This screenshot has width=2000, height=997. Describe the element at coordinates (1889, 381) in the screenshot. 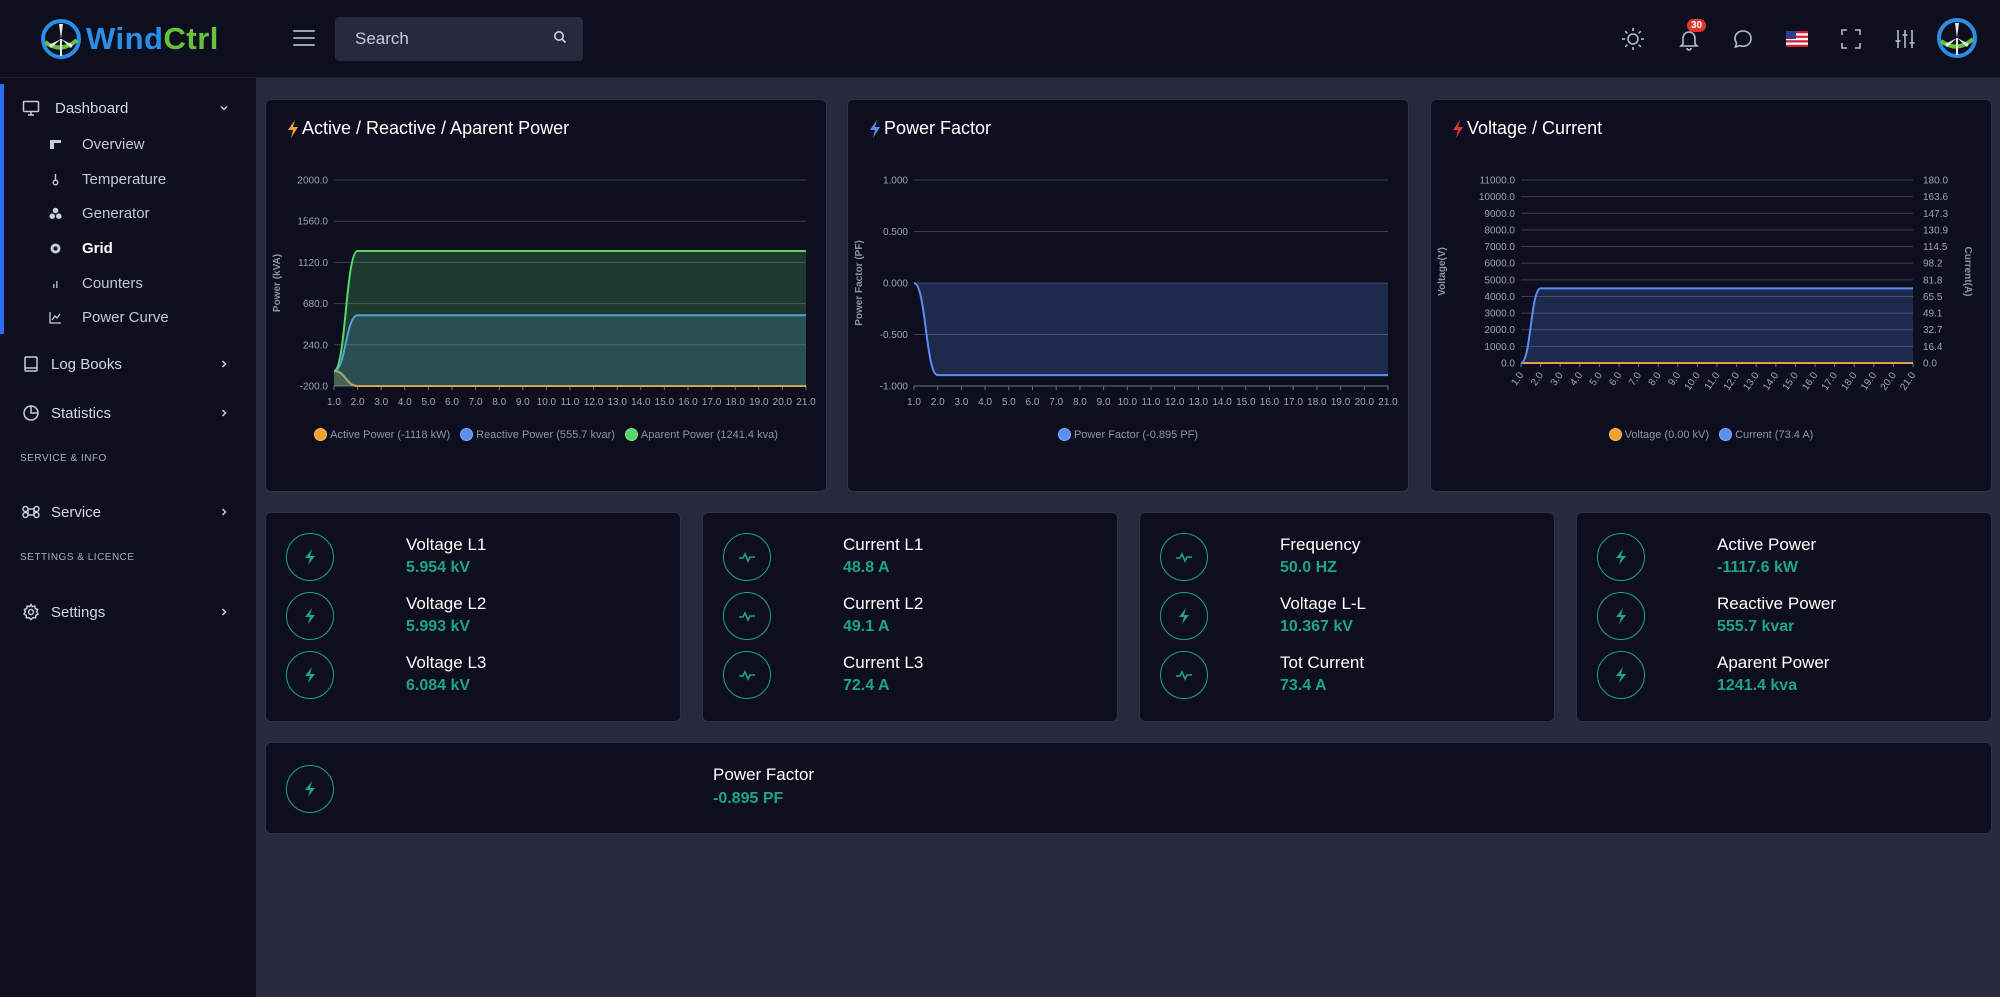

I see `x-tick-label: 20.0` at that location.